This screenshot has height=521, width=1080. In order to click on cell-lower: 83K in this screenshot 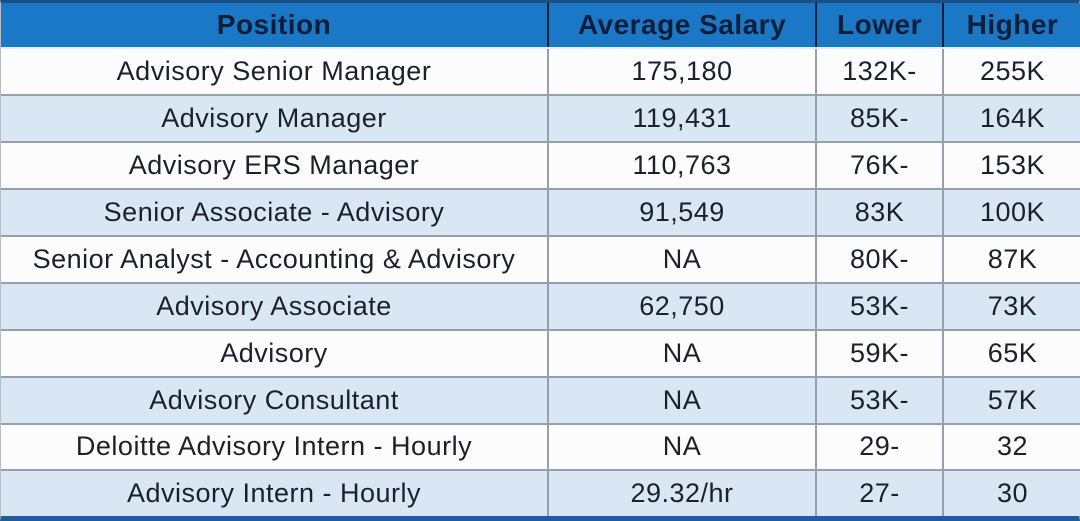, I will do `click(879, 211)`.